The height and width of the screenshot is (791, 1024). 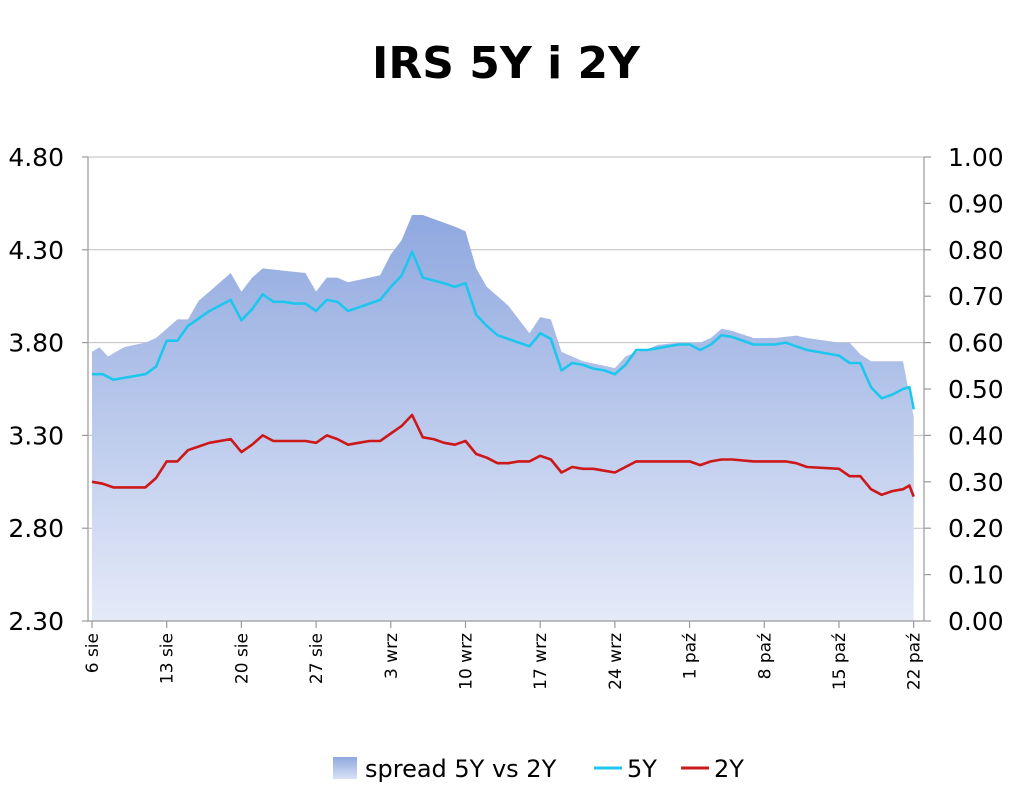 What do you see at coordinates (36, 621) in the screenshot?
I see `y-left-tick-label: 2.30` at bounding box center [36, 621].